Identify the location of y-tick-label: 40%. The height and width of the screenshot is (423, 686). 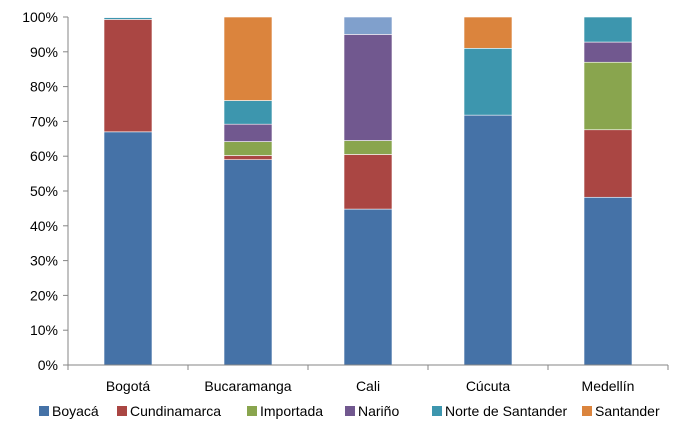
(44, 226).